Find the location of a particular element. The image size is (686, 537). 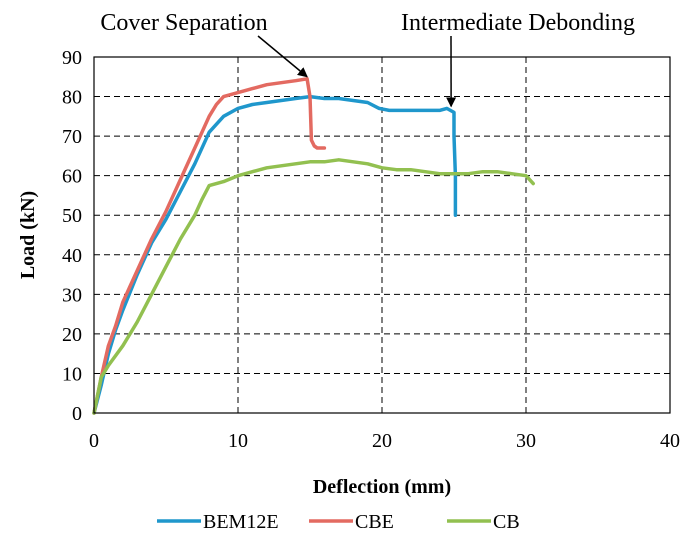

y-tick-label: 30 is located at coordinates (72, 295).